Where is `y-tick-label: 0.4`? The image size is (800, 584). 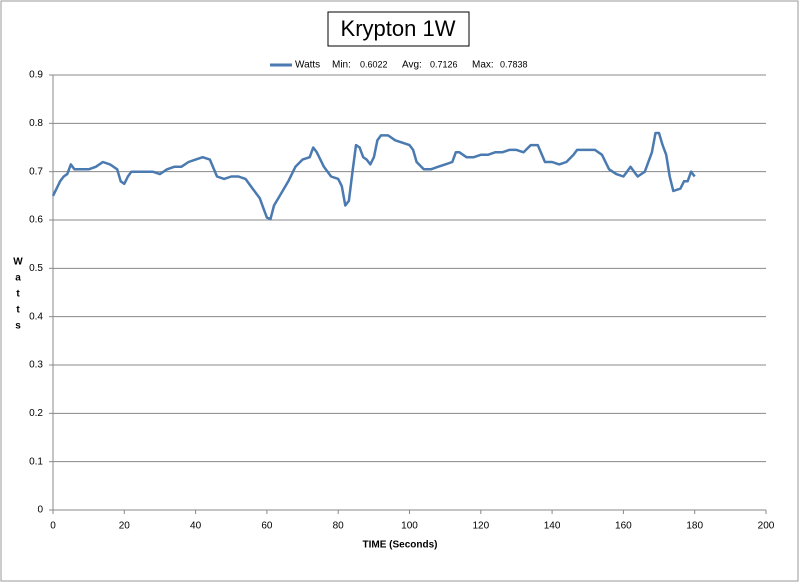 y-tick-label: 0.4 is located at coordinates (36, 316).